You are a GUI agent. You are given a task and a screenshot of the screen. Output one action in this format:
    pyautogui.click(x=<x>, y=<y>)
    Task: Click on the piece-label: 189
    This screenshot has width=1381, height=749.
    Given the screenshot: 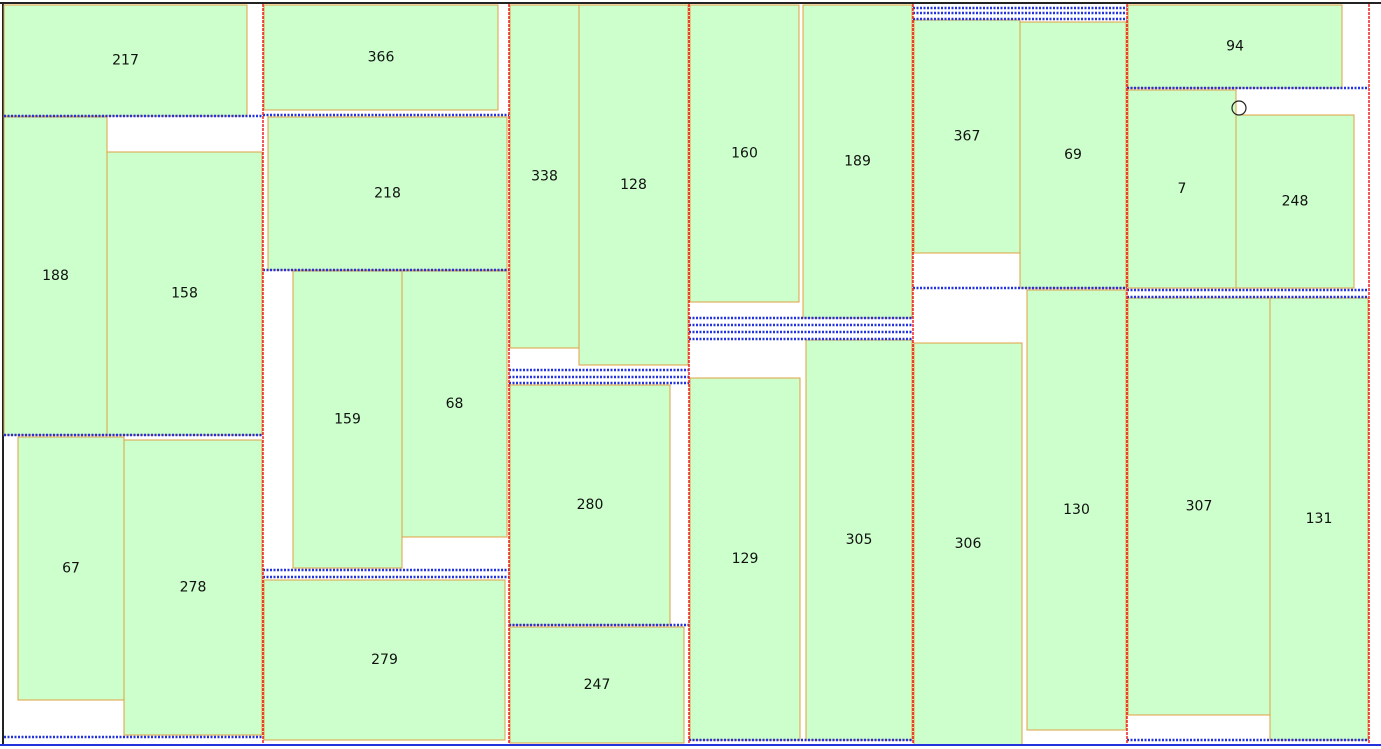 What is the action you would take?
    pyautogui.click(x=857, y=162)
    